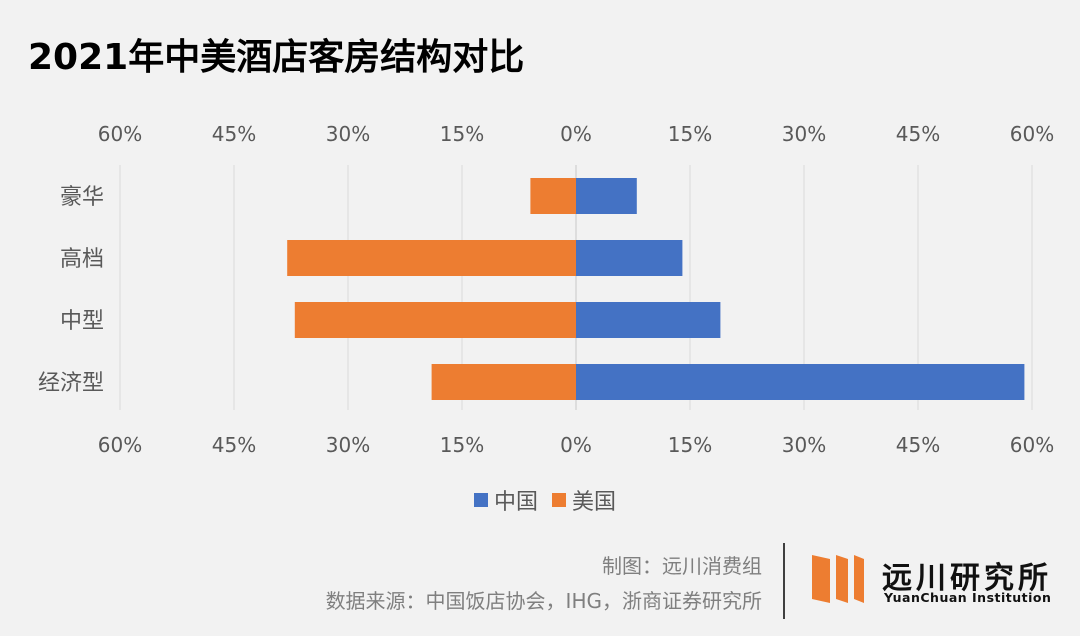 The width and height of the screenshot is (1080, 636). I want to click on legend-item-china: 中国, so click(505, 500).